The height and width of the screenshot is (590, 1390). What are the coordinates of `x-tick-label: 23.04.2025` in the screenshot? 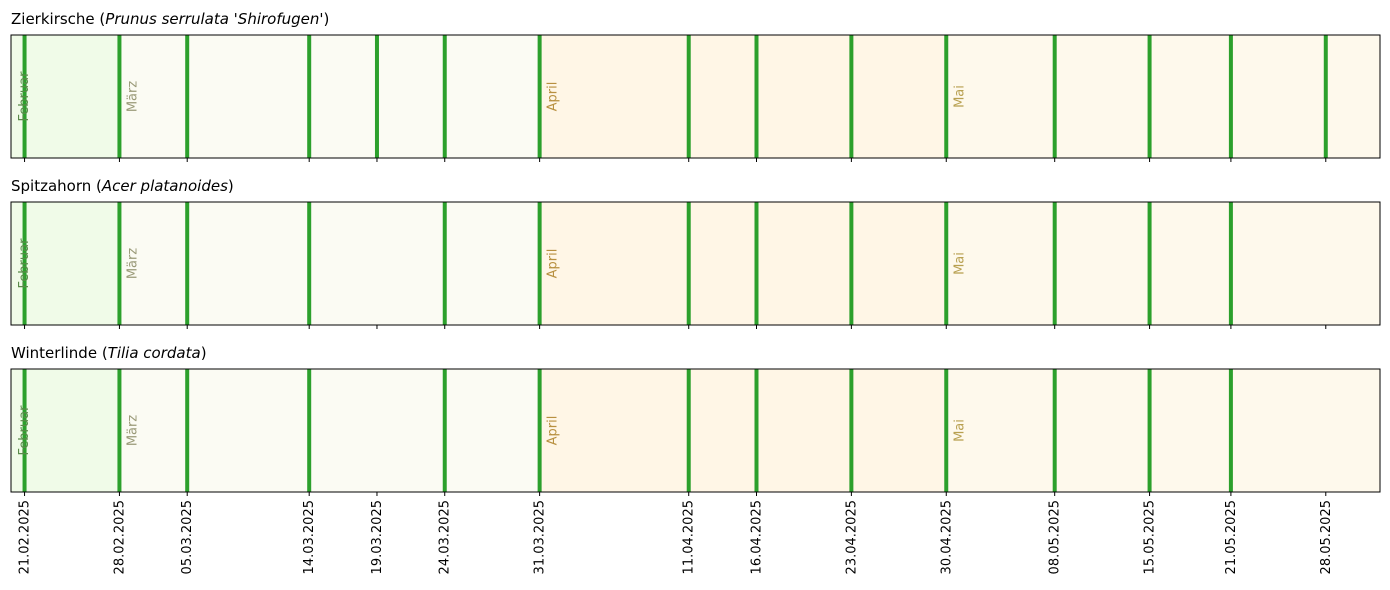 It's located at (851, 537).